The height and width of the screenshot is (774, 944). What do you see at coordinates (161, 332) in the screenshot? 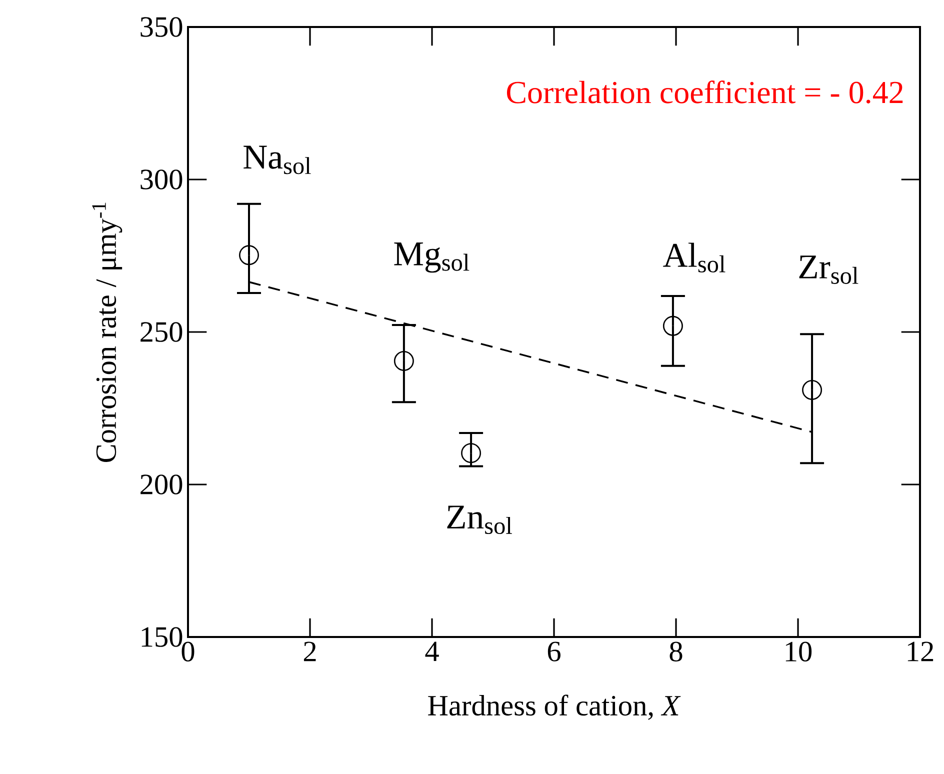
I see `y-tick-label: 250` at bounding box center [161, 332].